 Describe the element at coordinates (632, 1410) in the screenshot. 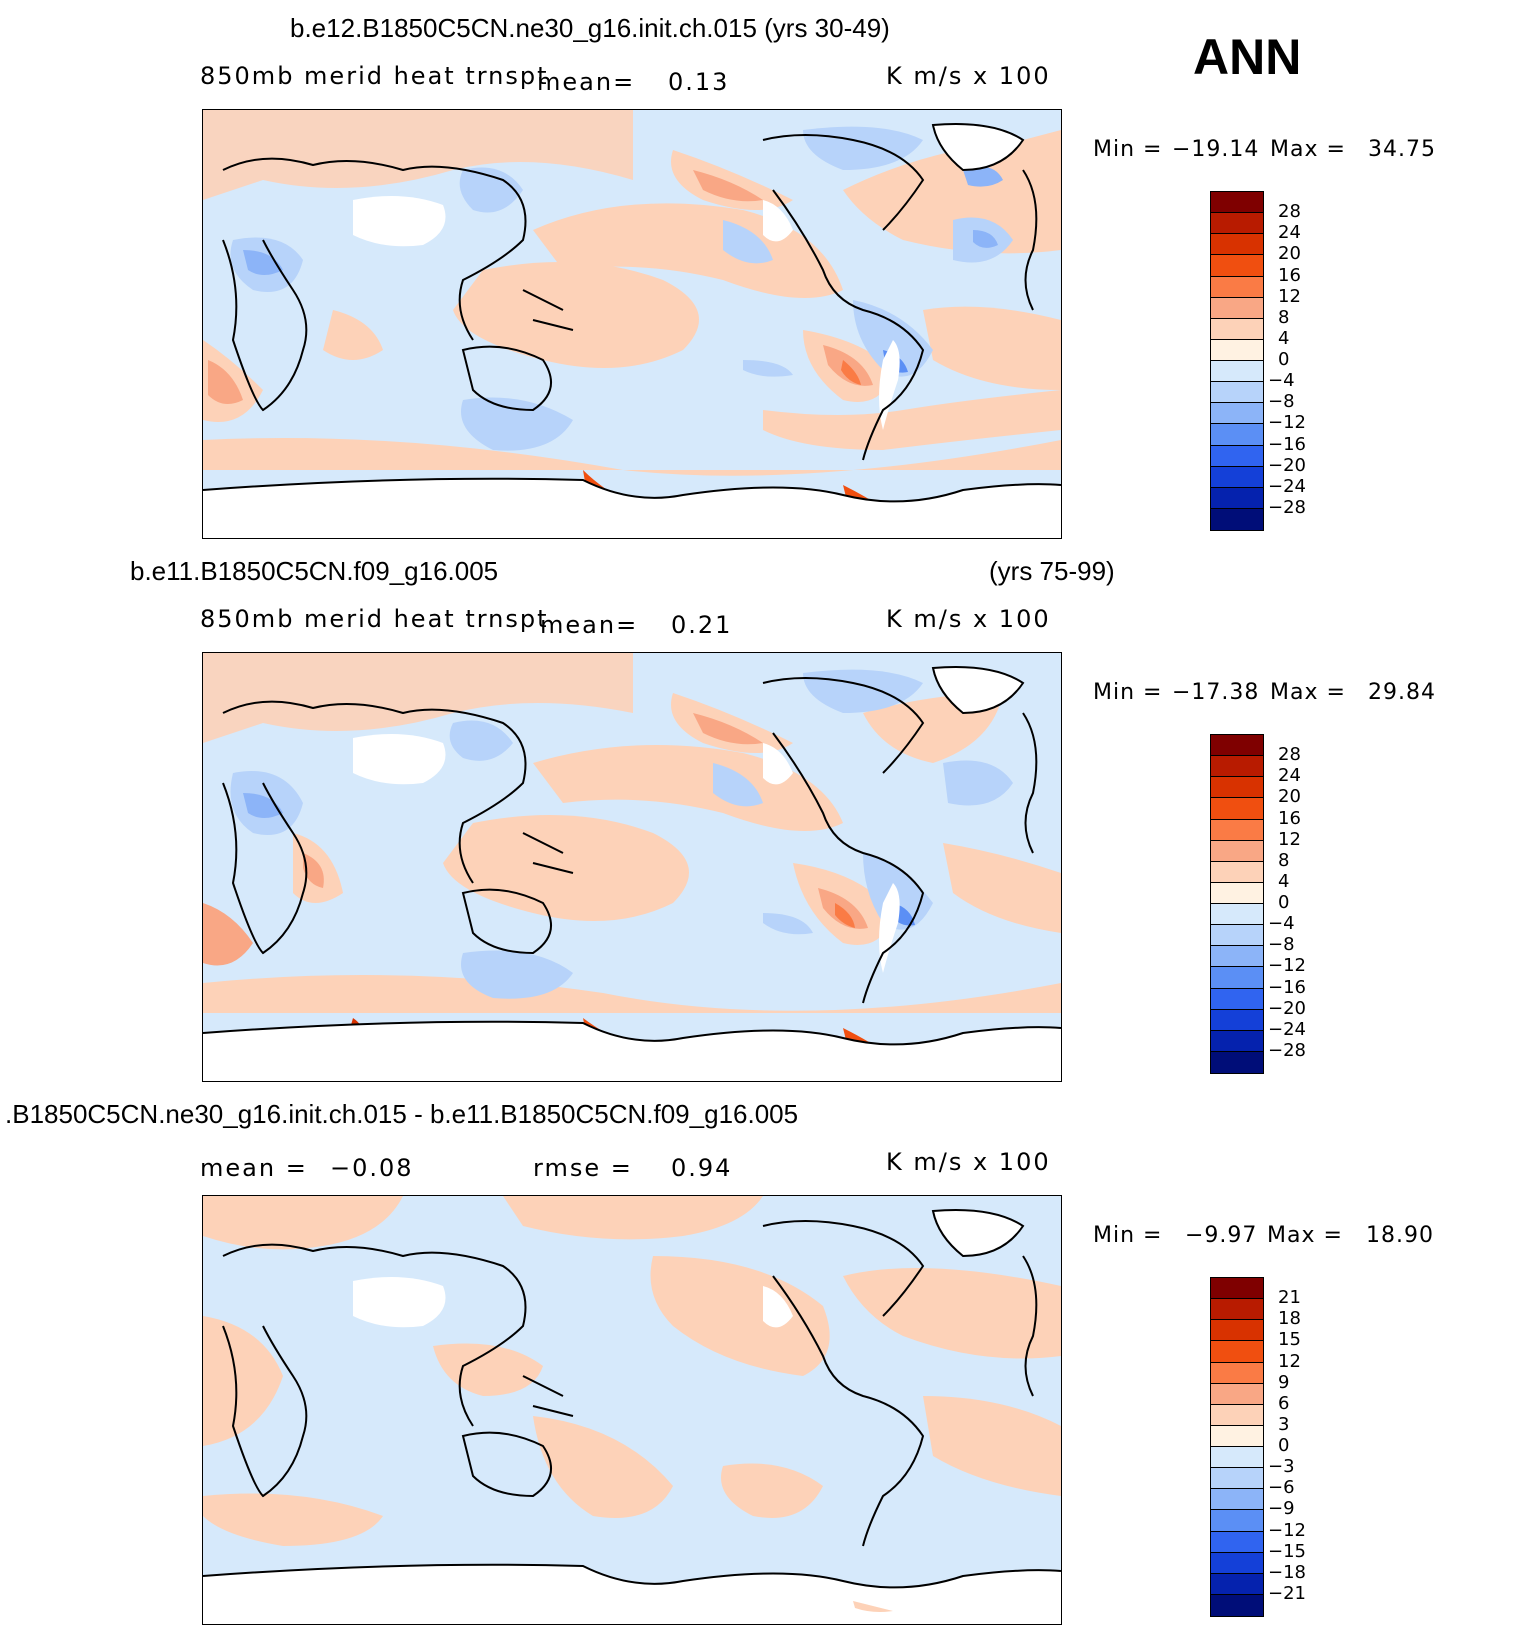

I see `panel3-contour-field` at that location.